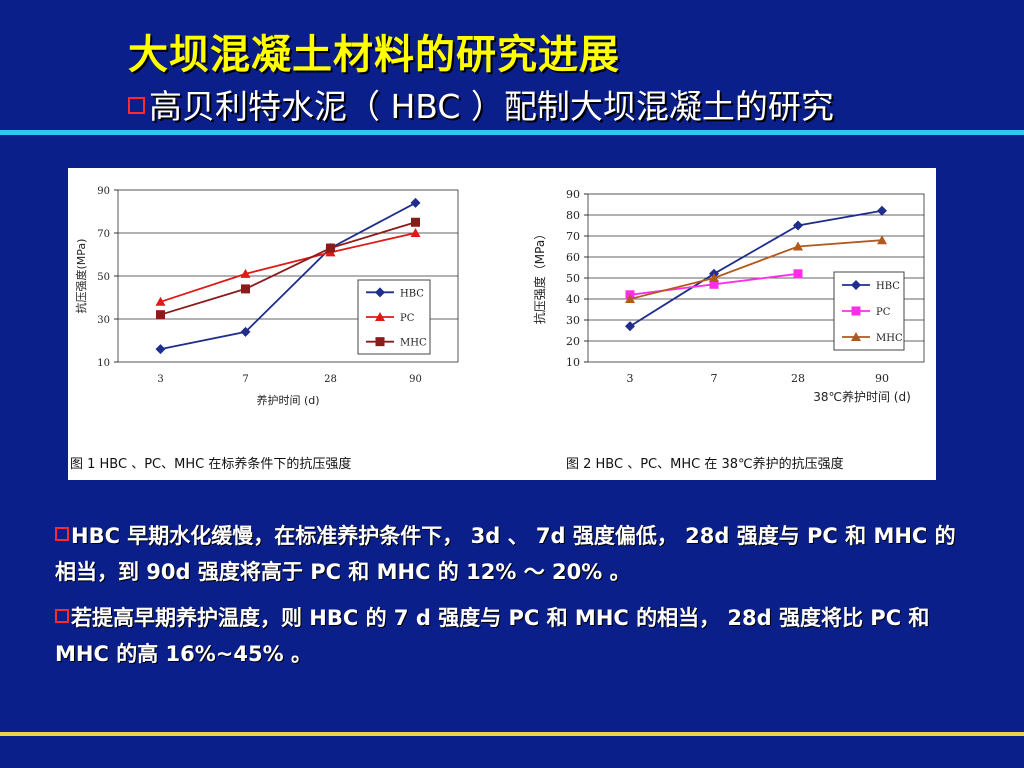 The width and height of the screenshot is (1024, 768). What do you see at coordinates (374, 55) in the screenshot?
I see `slide-title: 大坝混凝土材料的研究进展` at bounding box center [374, 55].